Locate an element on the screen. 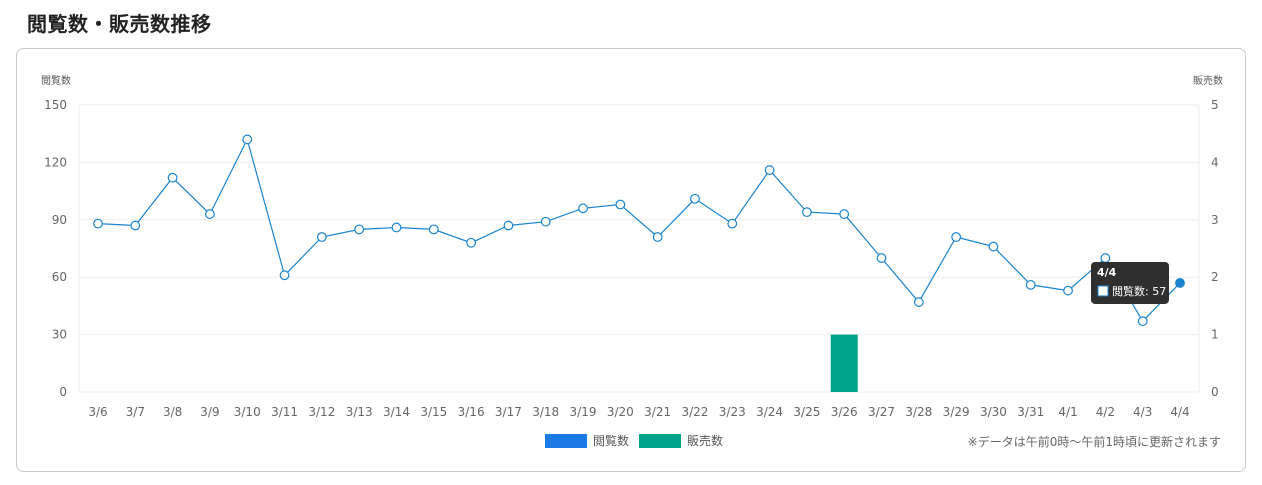  y-left-axis-label: 閲覧数 is located at coordinates (56, 80).